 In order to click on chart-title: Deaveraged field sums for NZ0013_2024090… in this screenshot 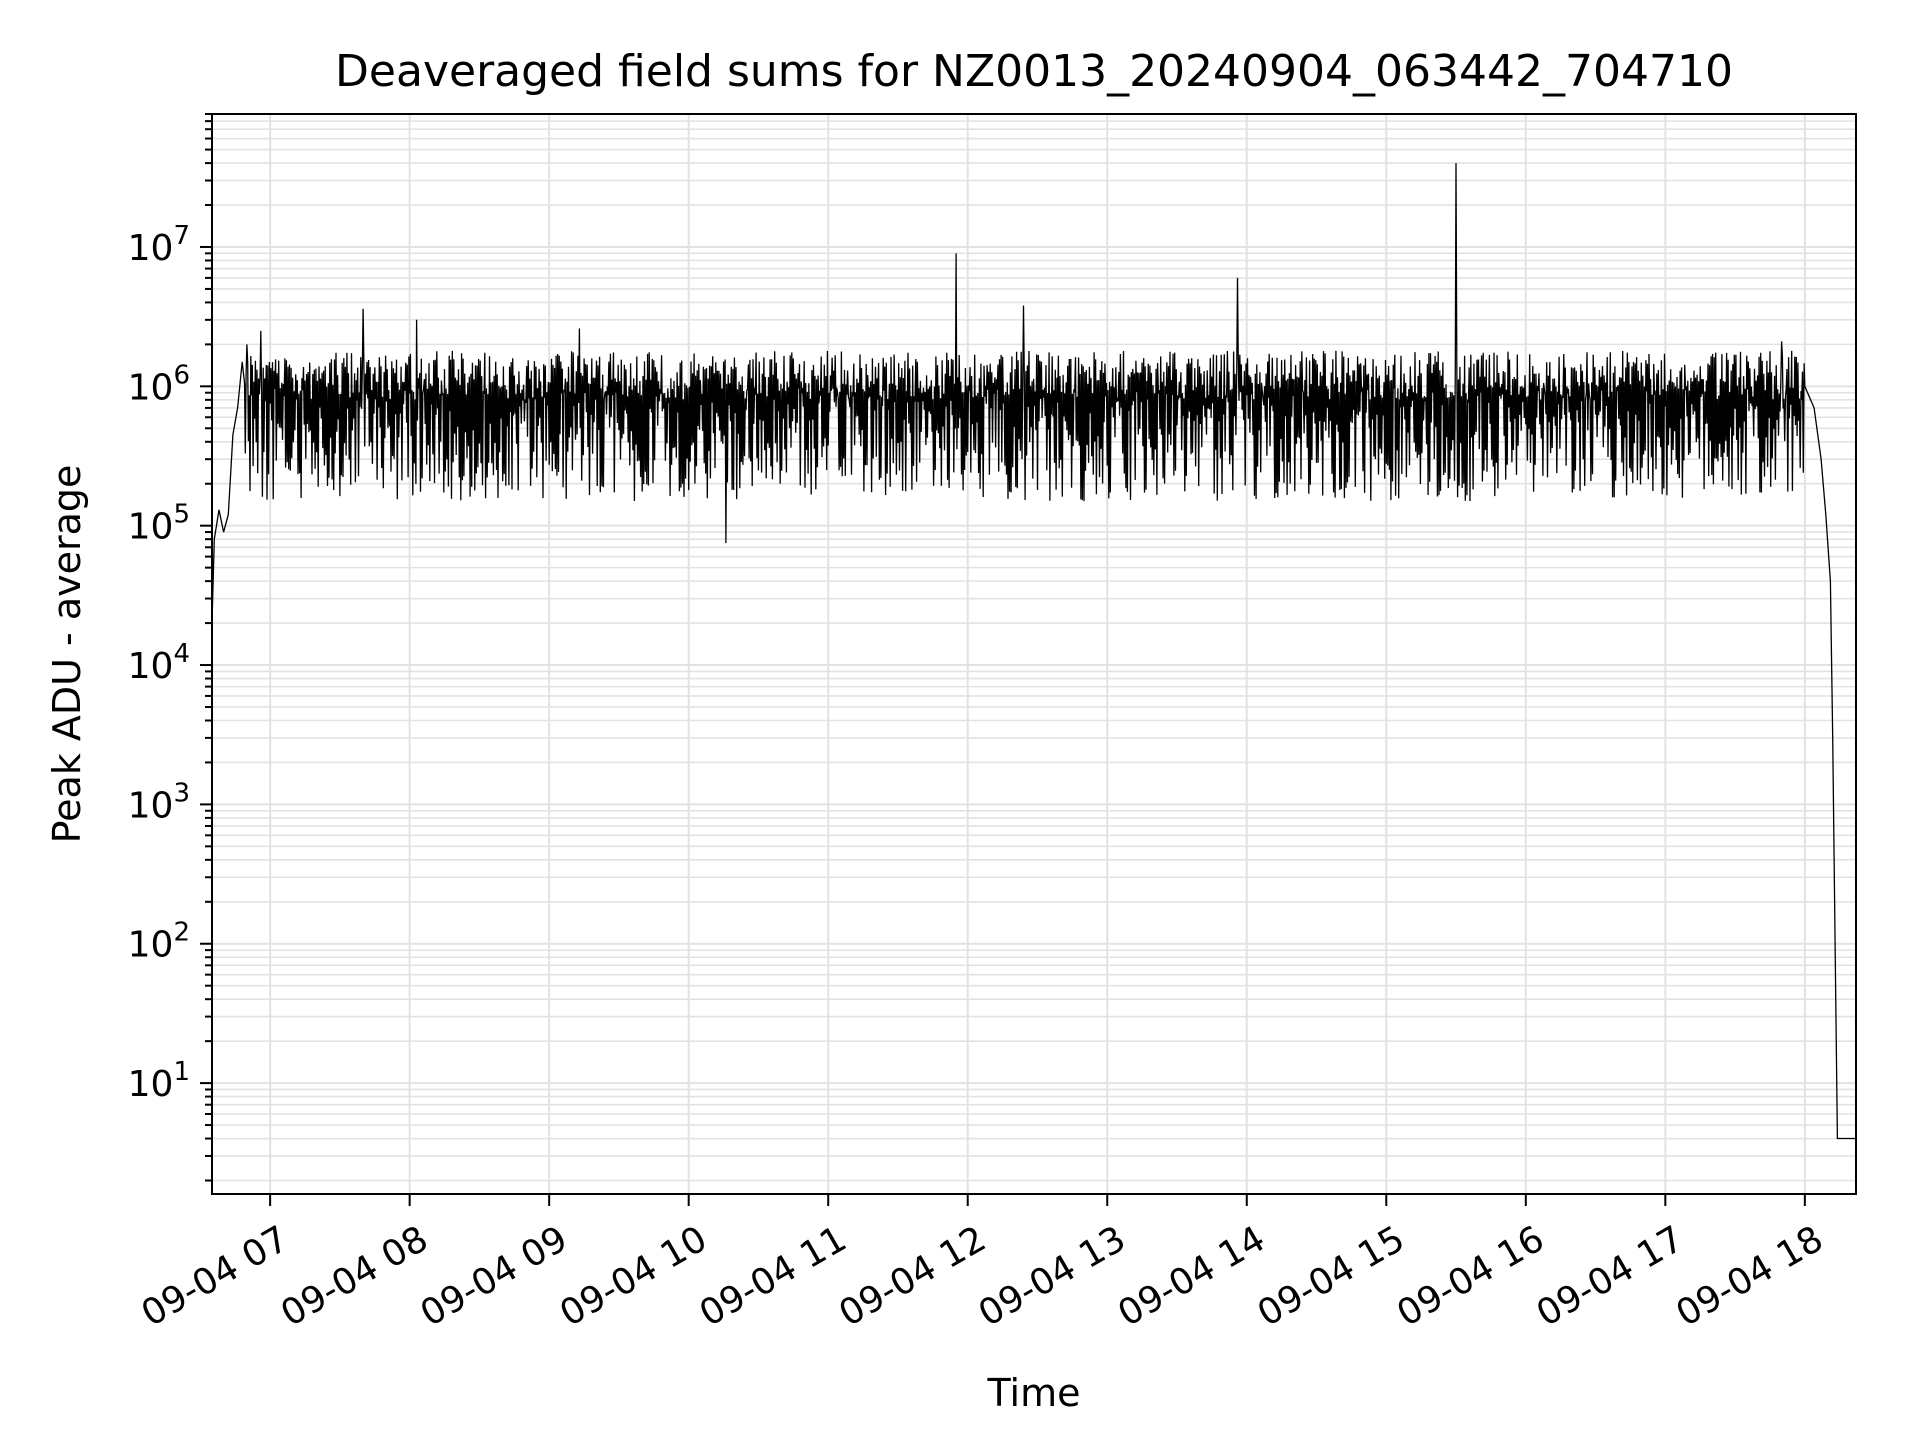, I will do `click(1034, 71)`.